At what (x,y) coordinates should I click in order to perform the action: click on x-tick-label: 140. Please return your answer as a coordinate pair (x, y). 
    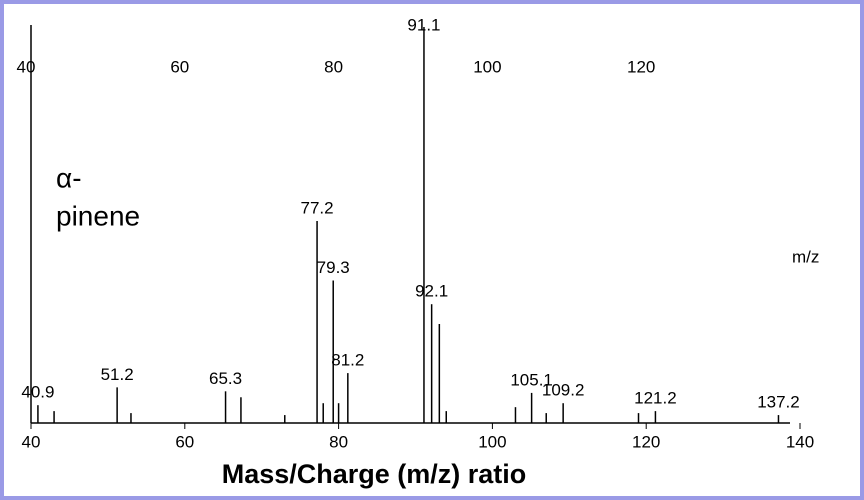
    Looking at the image, I should click on (800, 441).